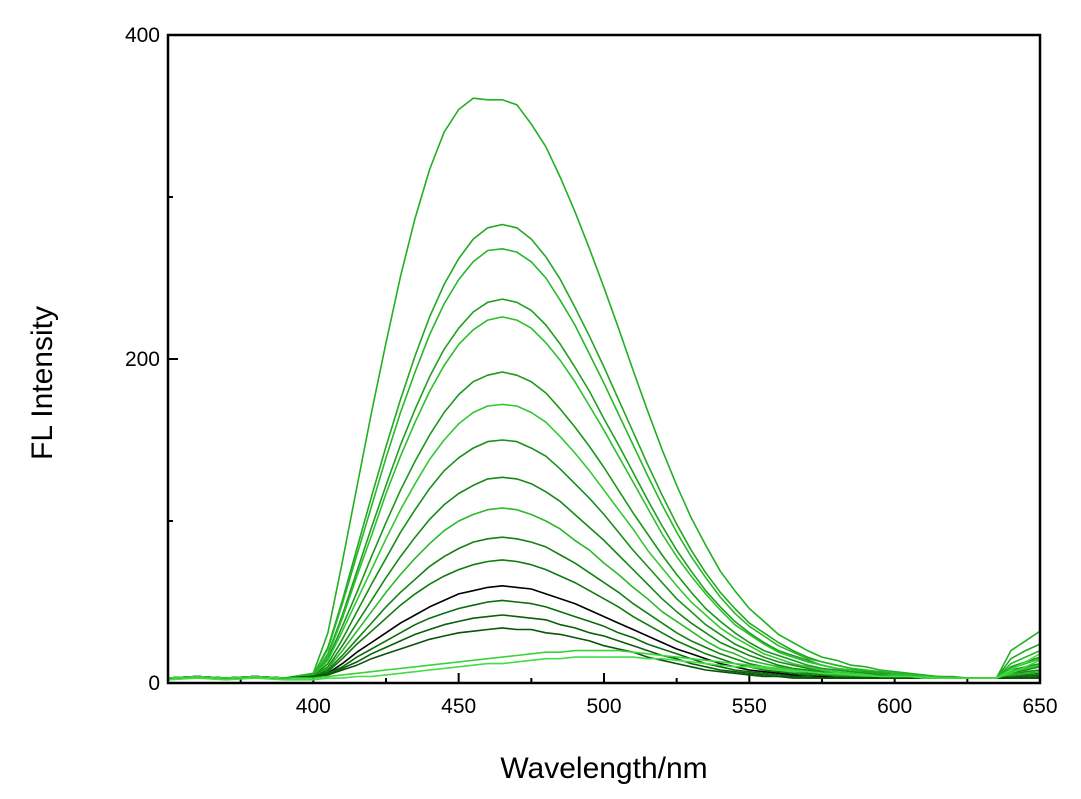  I want to click on x-axis-title: Wavelength/nm, so click(603, 768).